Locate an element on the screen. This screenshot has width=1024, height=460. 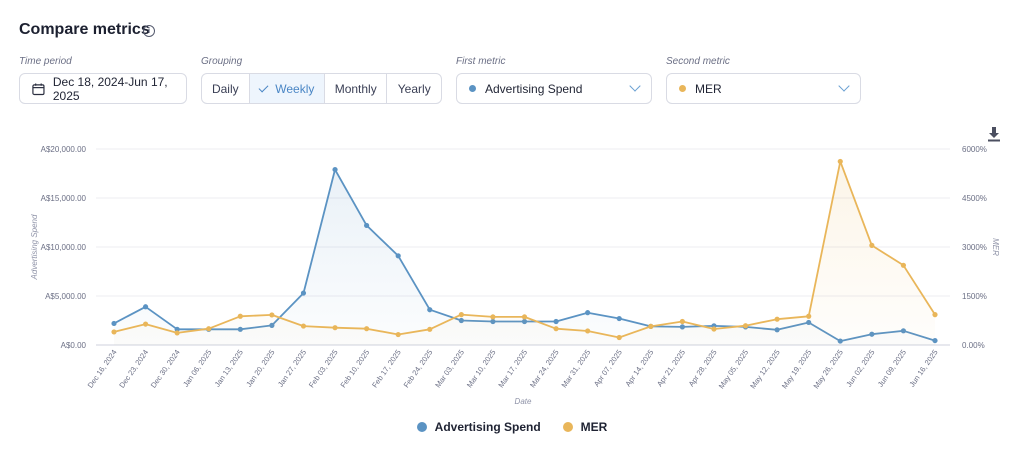
x-tick-label: Mar 17, 2025 is located at coordinates (512, 368).